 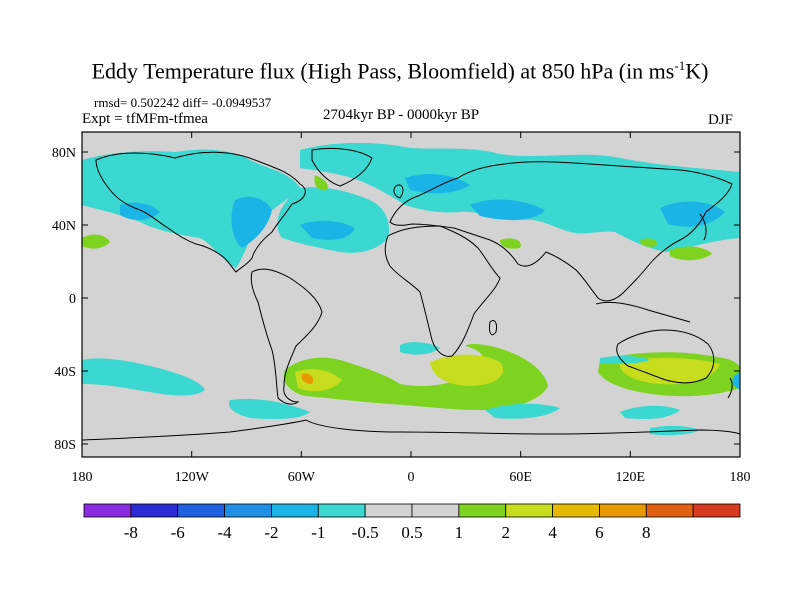 I want to click on y-tick-40n: 40N, so click(x=64, y=226).